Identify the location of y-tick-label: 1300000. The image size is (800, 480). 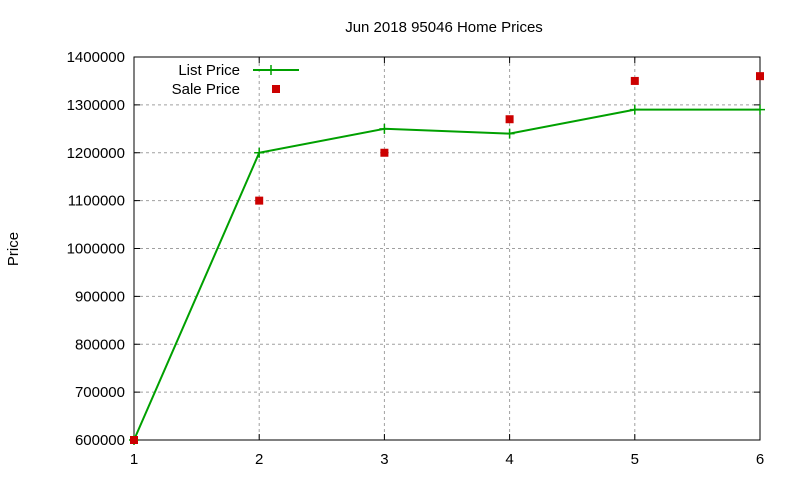
(96, 105).